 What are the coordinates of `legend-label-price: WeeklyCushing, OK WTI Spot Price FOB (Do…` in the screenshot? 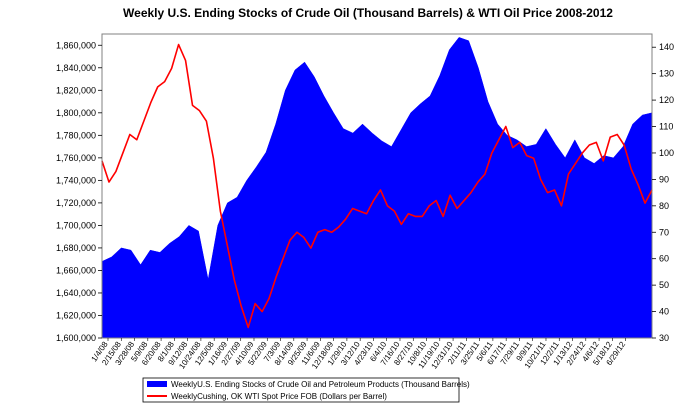 It's located at (279, 396).